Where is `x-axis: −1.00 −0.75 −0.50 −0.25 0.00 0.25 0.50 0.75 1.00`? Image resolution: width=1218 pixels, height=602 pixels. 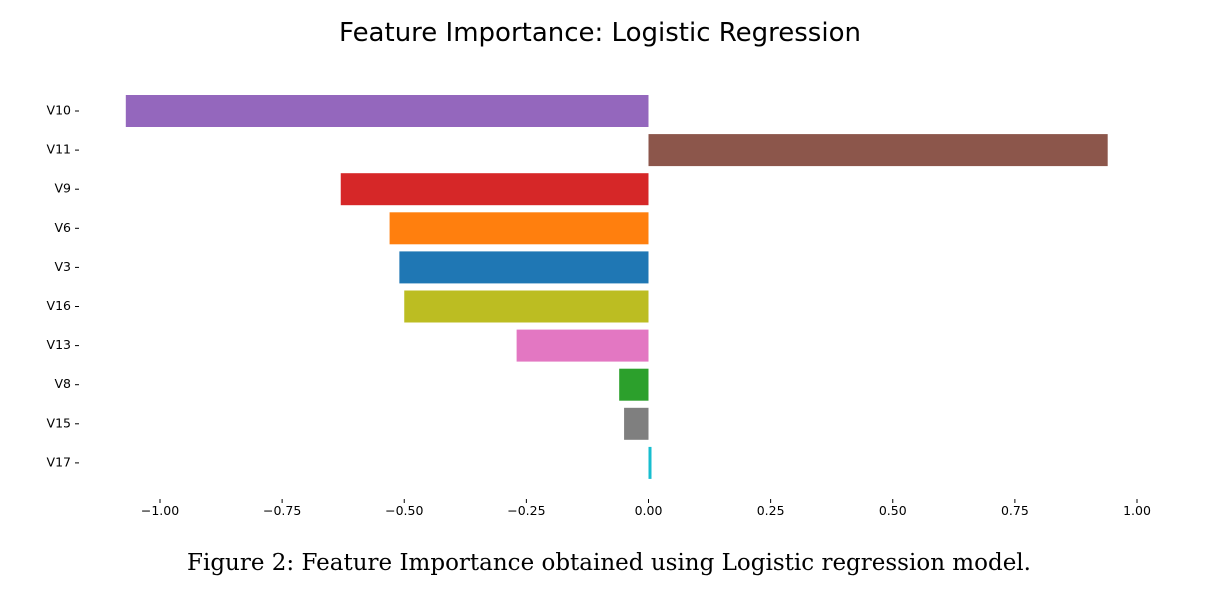 x-axis: −1.00 −0.75 −0.50 −0.25 0.00 0.25 0.50 0.75 1.00 is located at coordinates (646, 508).